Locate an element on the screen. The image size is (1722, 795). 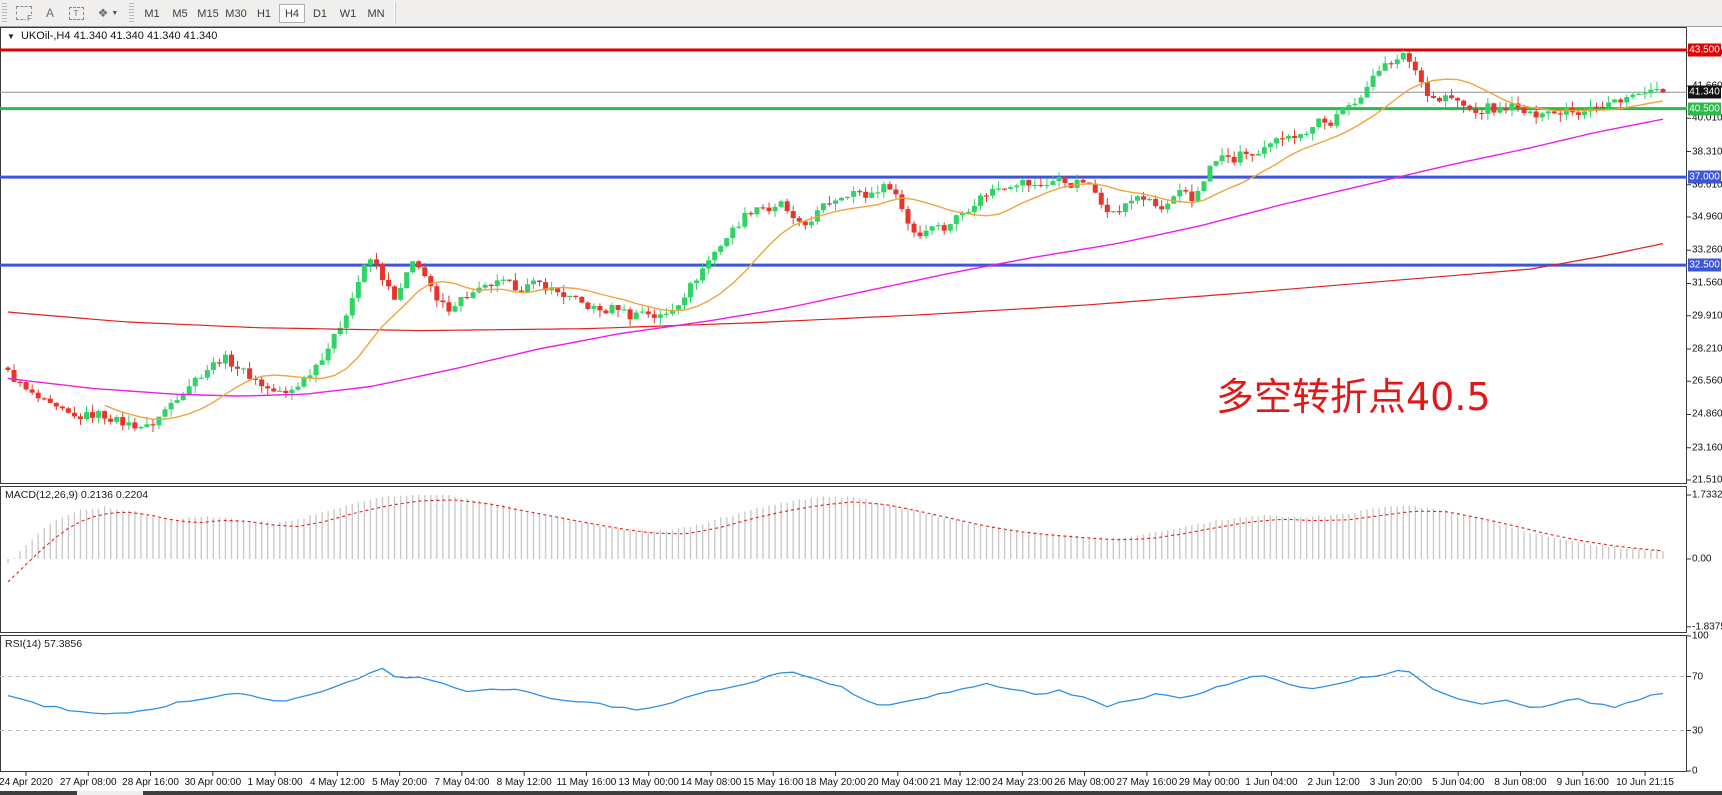
toolbar-separator is located at coordinates (395, 13).